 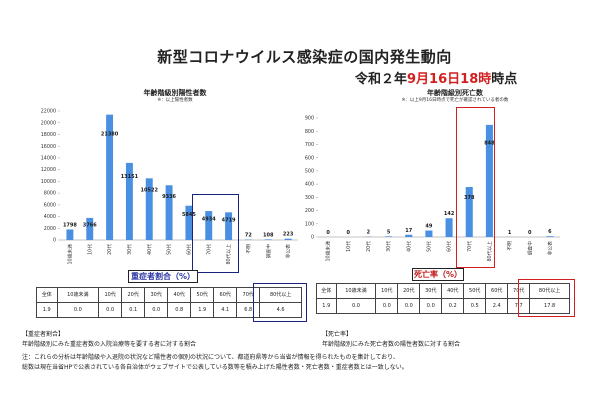 I want to click on positive-category-label: 30代, so click(x=129, y=249).